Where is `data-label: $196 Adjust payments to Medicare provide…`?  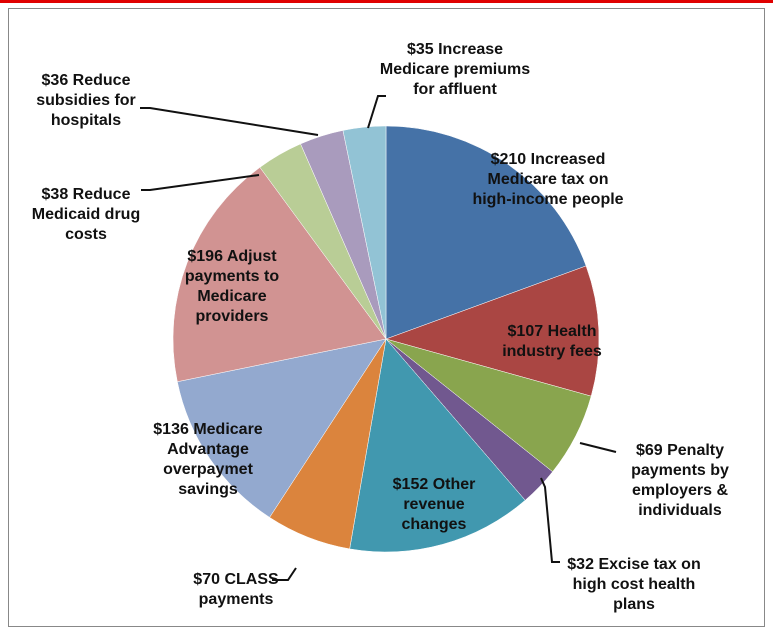 data-label: $196 Adjust payments to Medicare provide… is located at coordinates (232, 287).